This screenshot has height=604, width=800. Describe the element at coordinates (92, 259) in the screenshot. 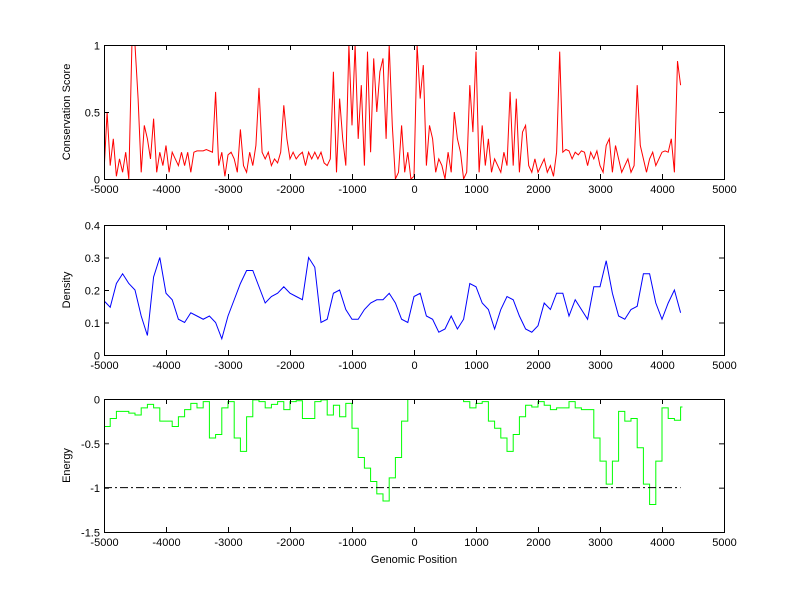

I see `y-tick-label: 0.3` at that location.